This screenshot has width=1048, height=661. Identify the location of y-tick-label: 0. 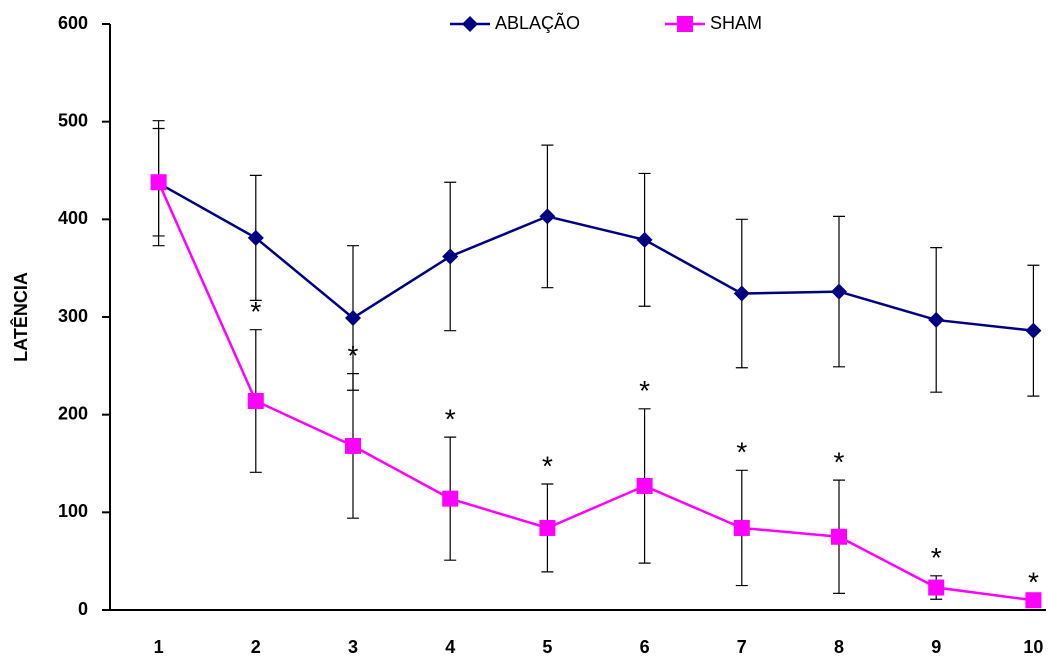
(83, 609).